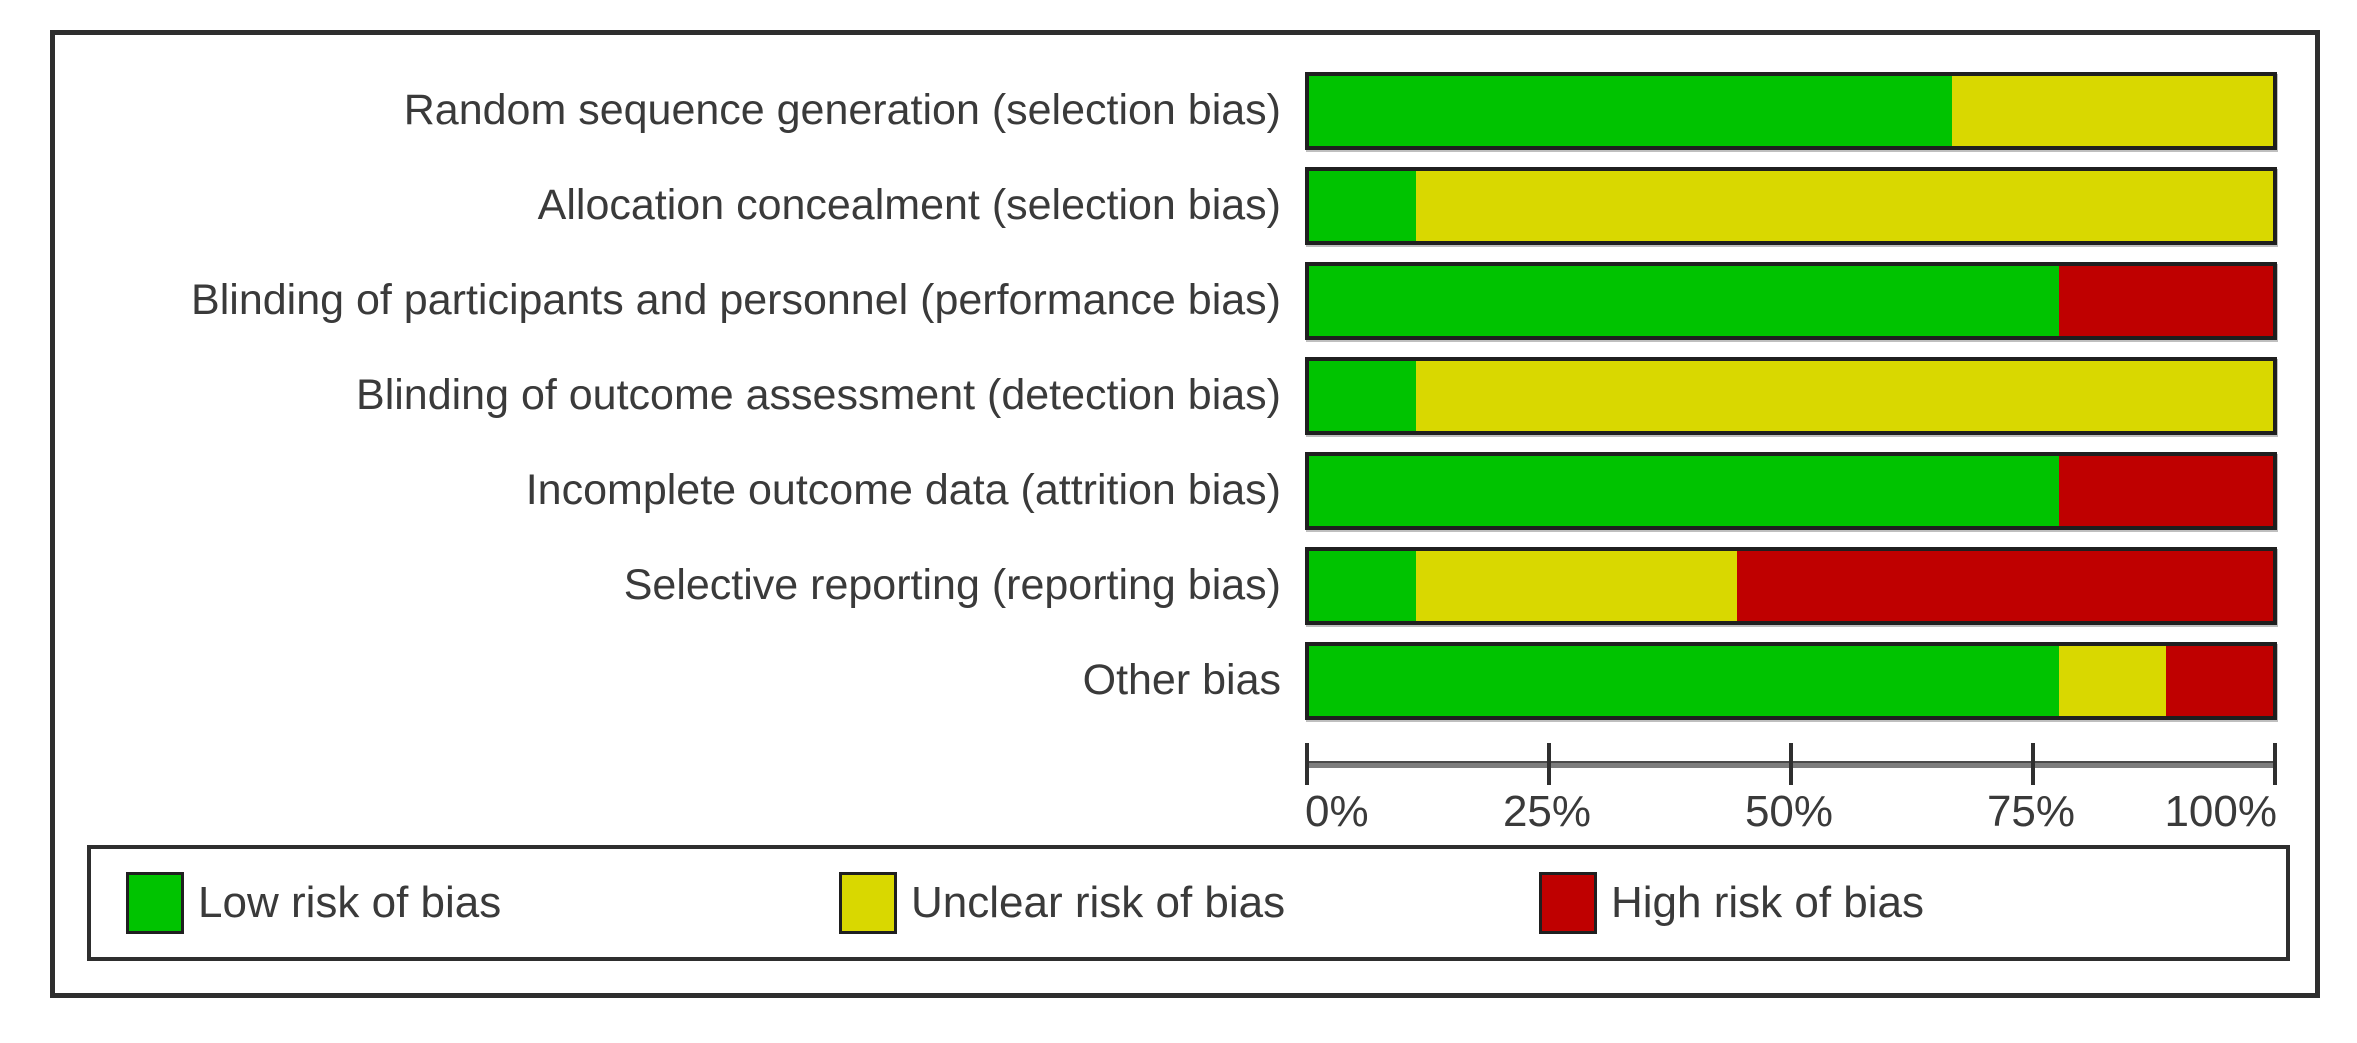 Image resolution: width=2357 pixels, height=1043 pixels. I want to click on x-axis: 0% 25% 50% 75% 100%, so click(1791, 800).